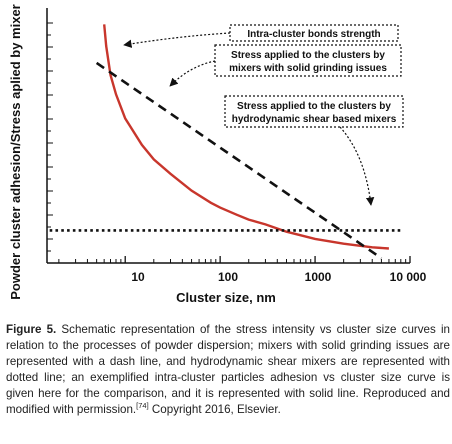 The height and width of the screenshot is (444, 452). I want to click on annotation-solid-grinding-line2: mixers with solid grinding issues, so click(308, 68).